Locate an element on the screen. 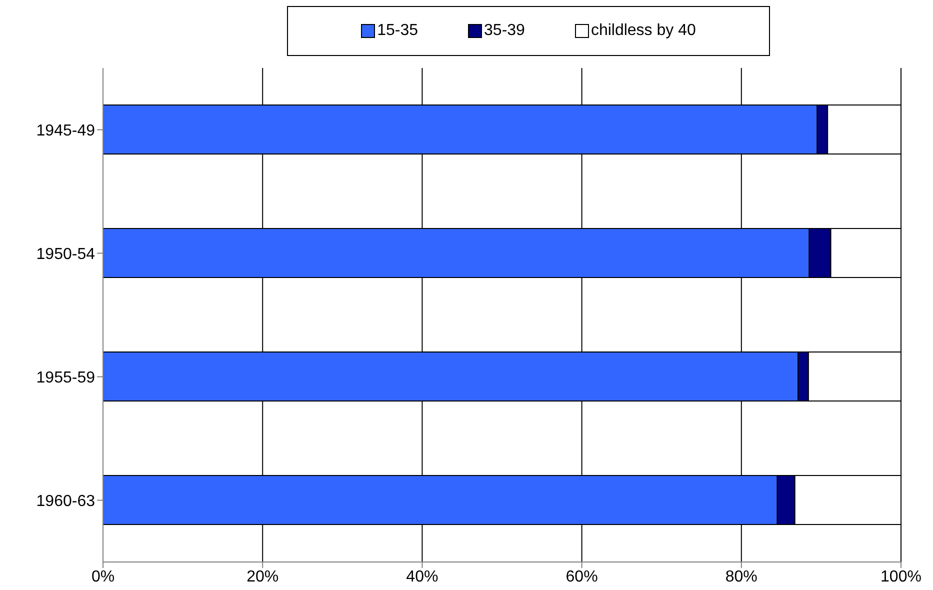 Image resolution: width=933 pixels, height=590 pixels. y-tick-label: 1960-63 is located at coordinates (66, 501).